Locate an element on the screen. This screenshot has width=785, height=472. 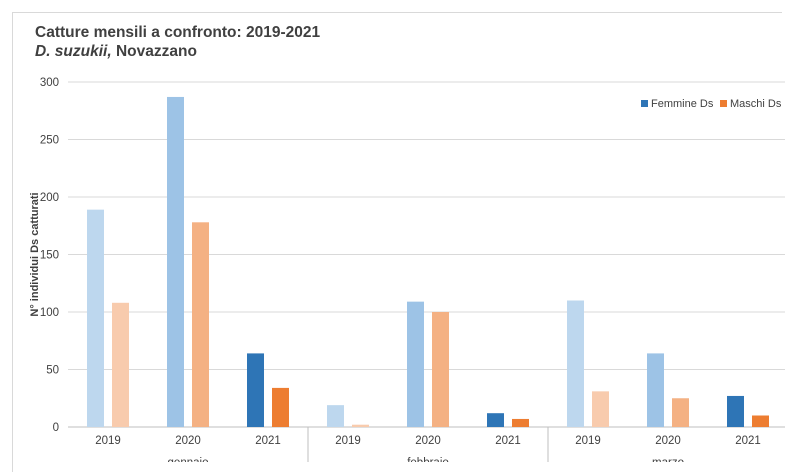
y-tick-label: 0 is located at coordinates (56, 428).